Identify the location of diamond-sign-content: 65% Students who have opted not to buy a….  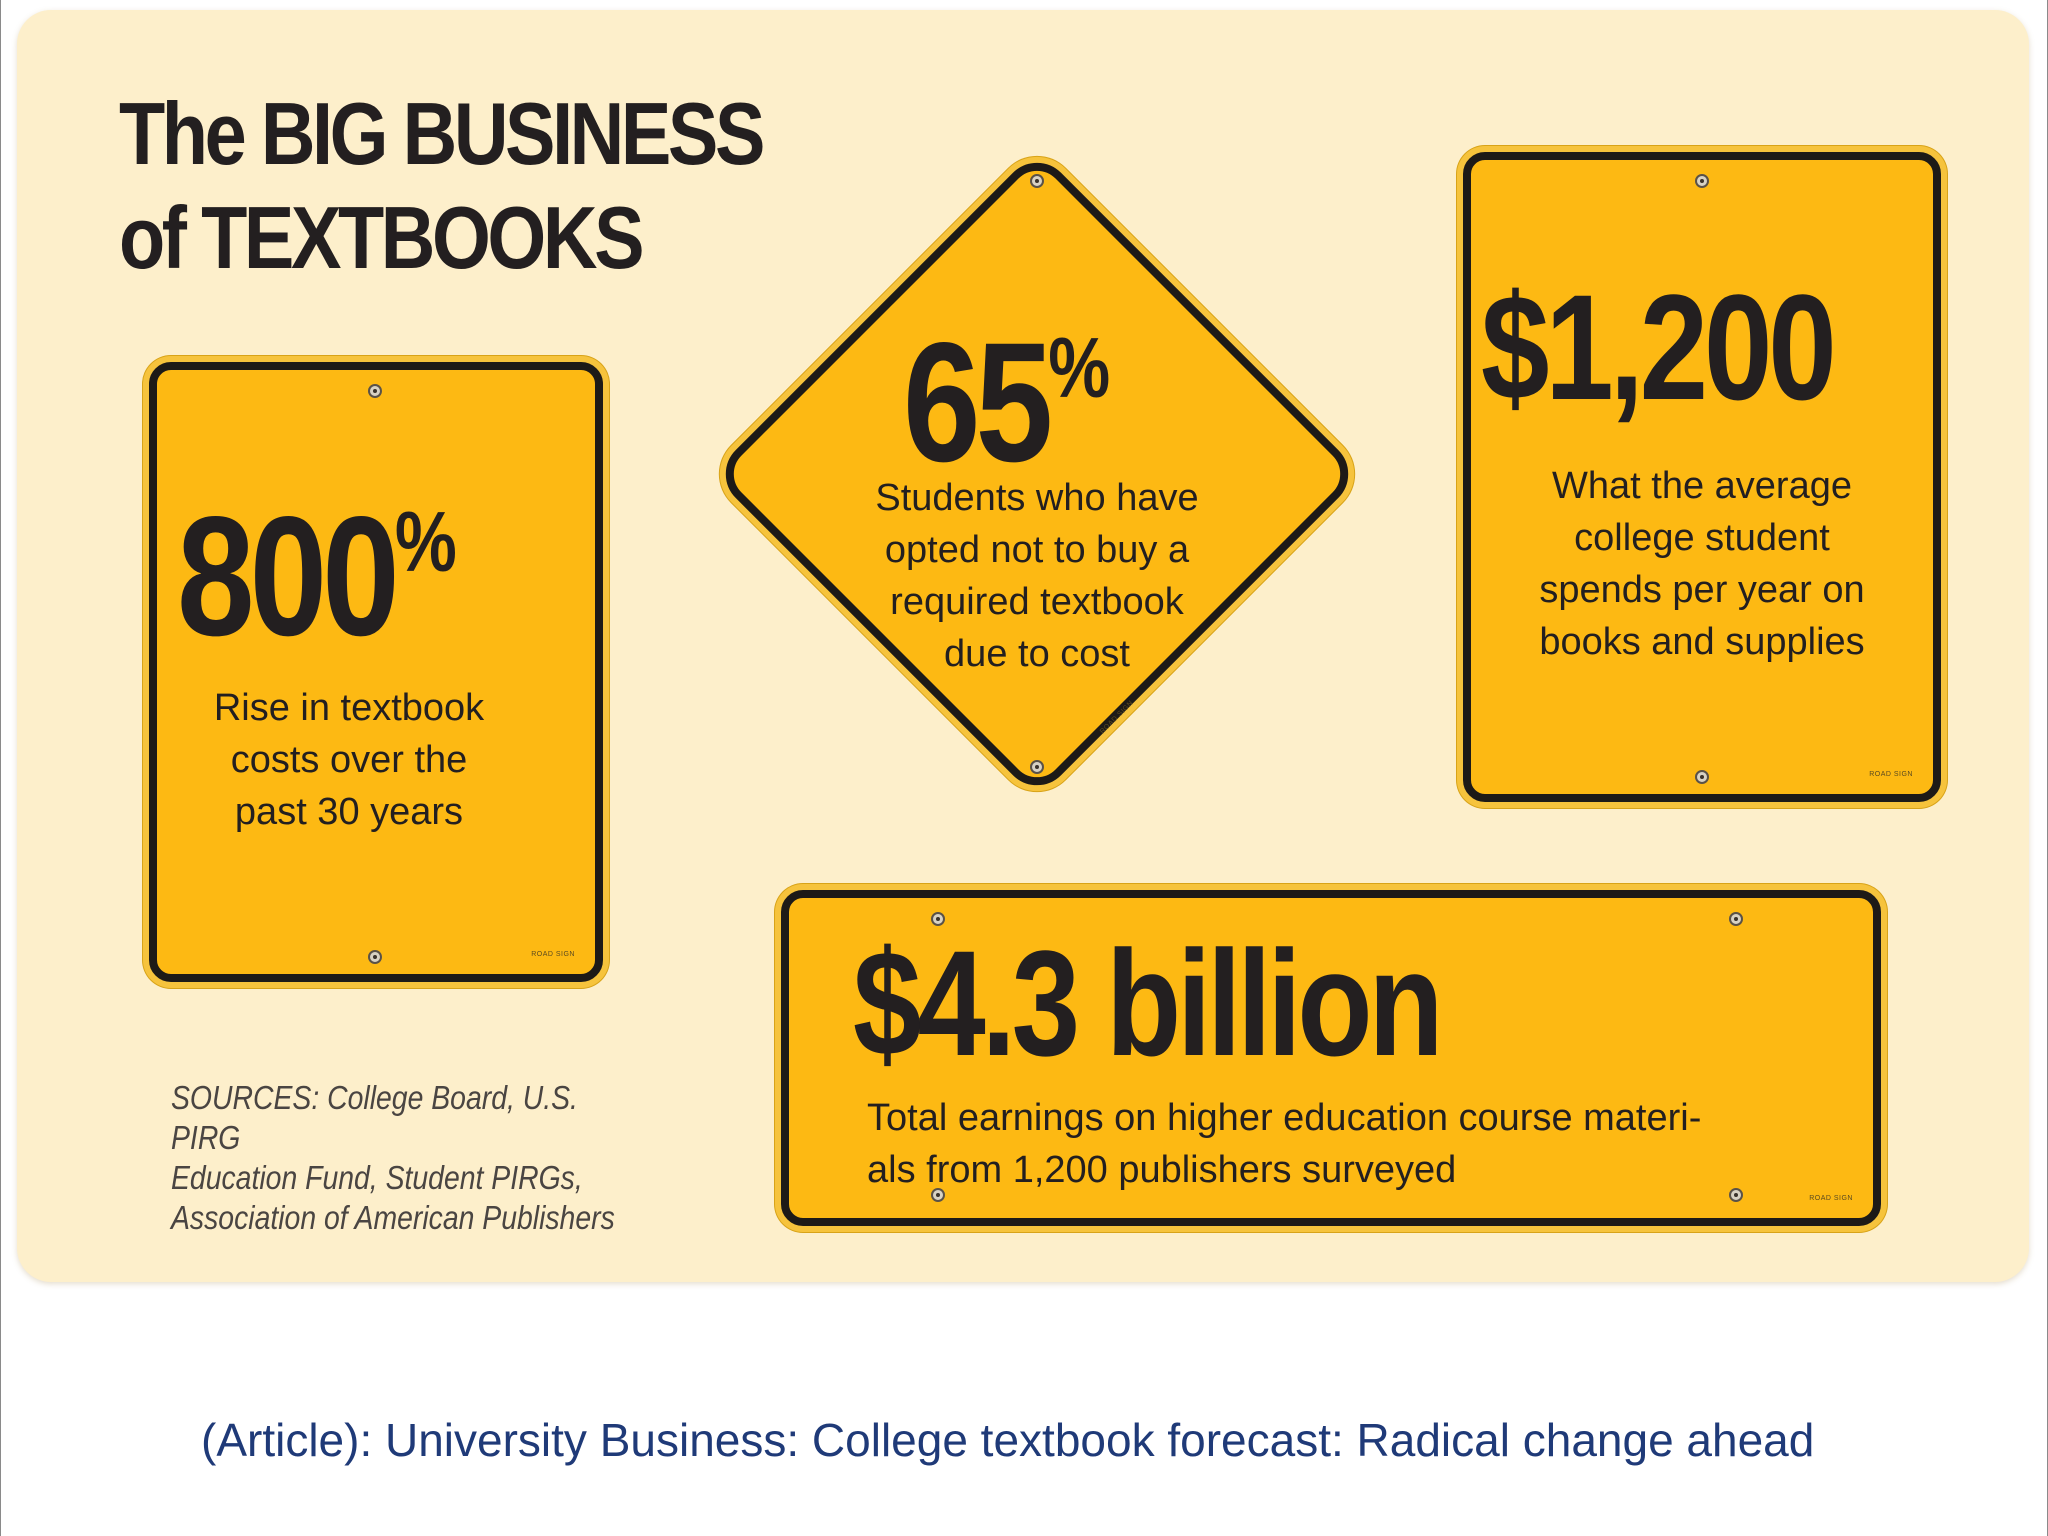
(1037, 474).